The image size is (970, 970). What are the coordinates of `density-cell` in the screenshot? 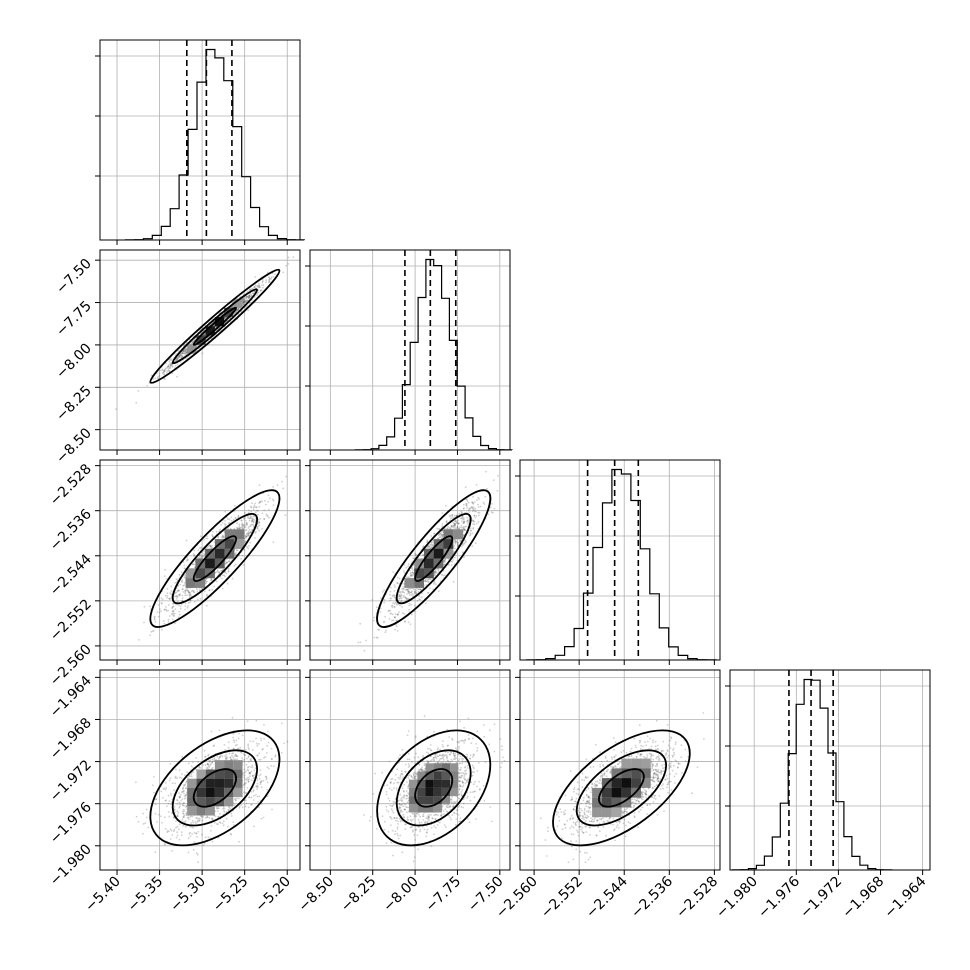 It's located at (458, 534).